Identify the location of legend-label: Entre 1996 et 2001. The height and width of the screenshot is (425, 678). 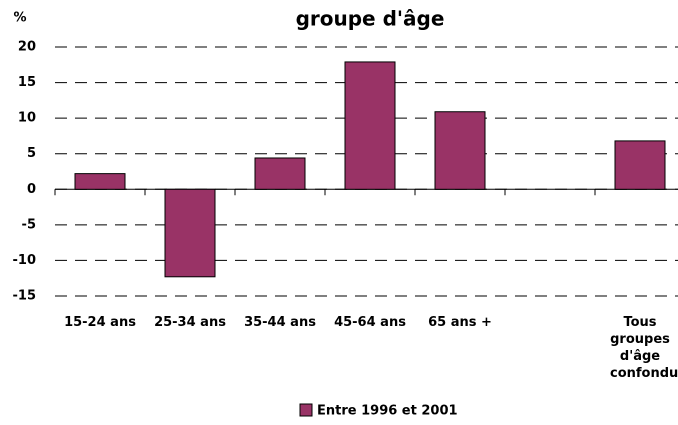
(387, 411).